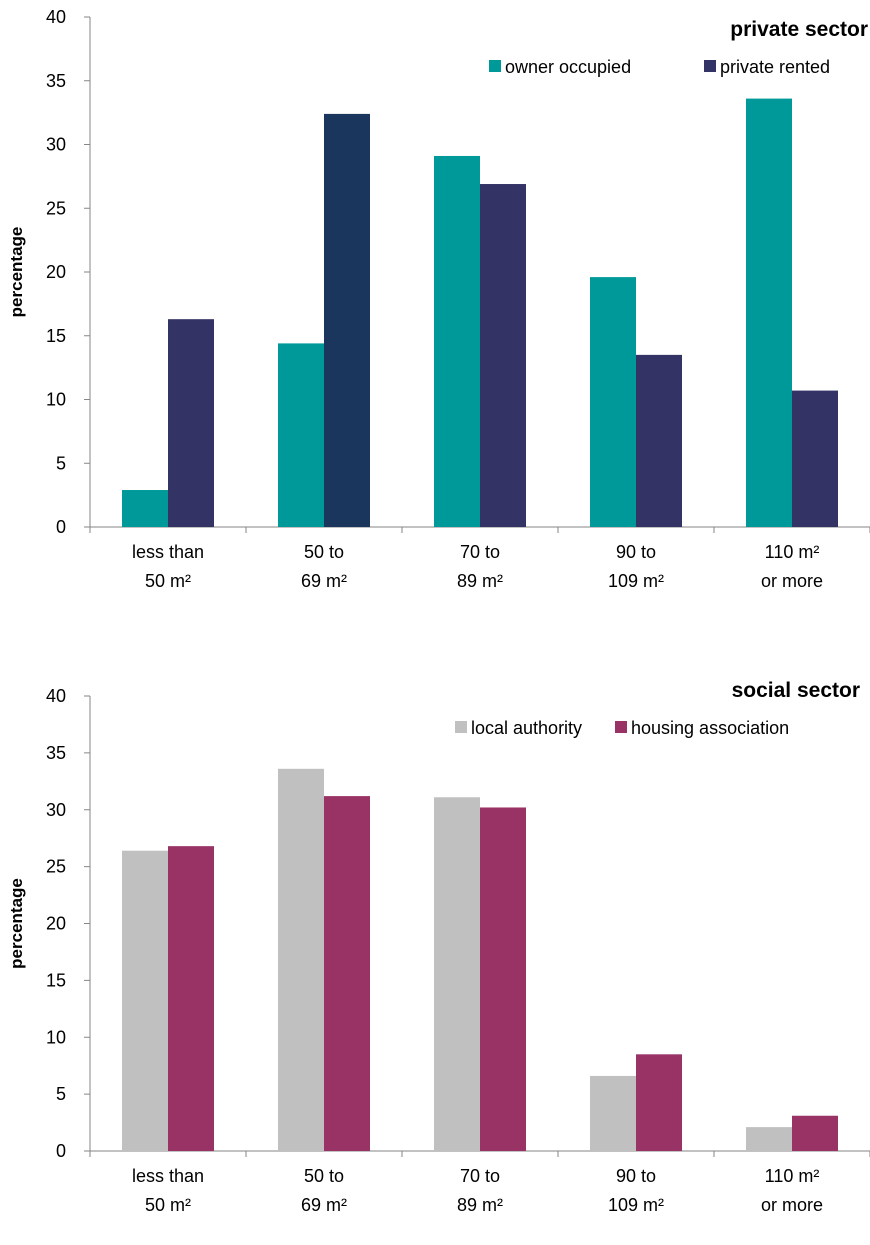 This screenshot has height=1245, width=870. I want to click on legend: owner occupied private rented, so click(659, 67).